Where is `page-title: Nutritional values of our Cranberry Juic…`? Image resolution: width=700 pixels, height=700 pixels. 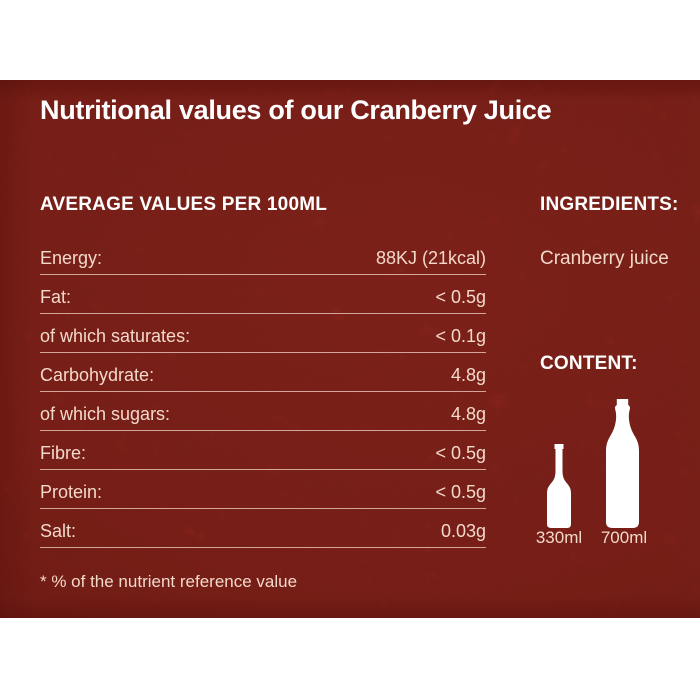 page-title: Nutritional values of our Cranberry Juic… is located at coordinates (296, 110).